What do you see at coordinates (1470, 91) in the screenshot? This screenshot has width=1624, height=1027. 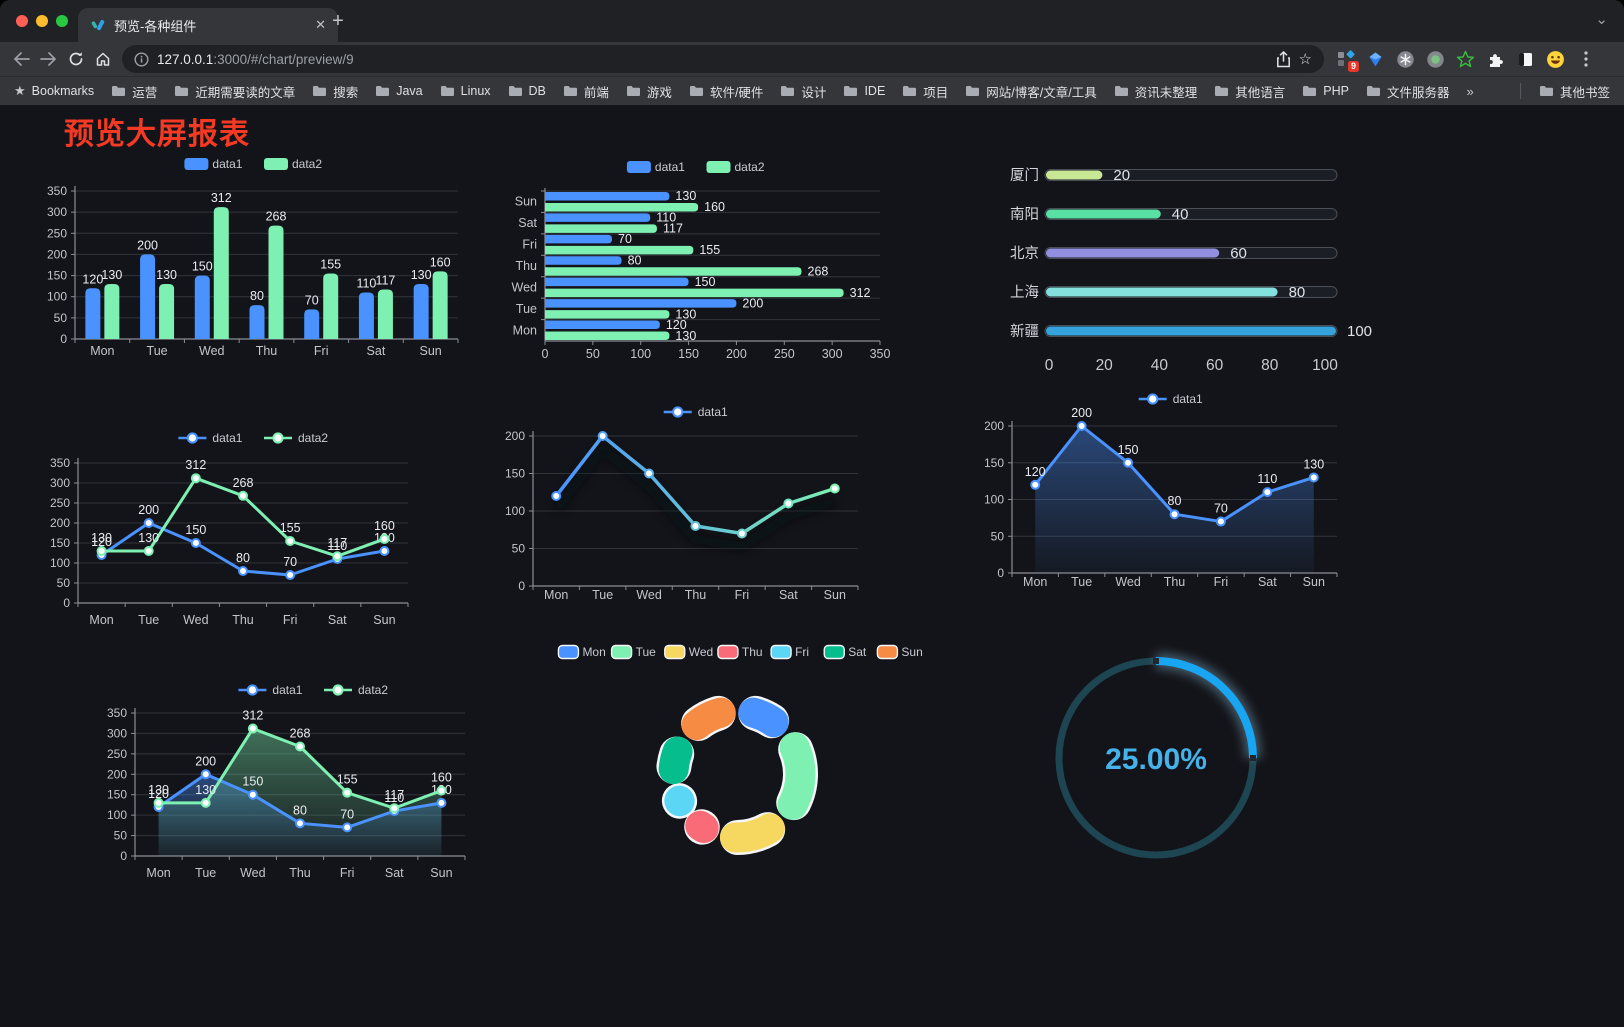 I see `bookmarks-overflow-chevron: »` at bounding box center [1470, 91].